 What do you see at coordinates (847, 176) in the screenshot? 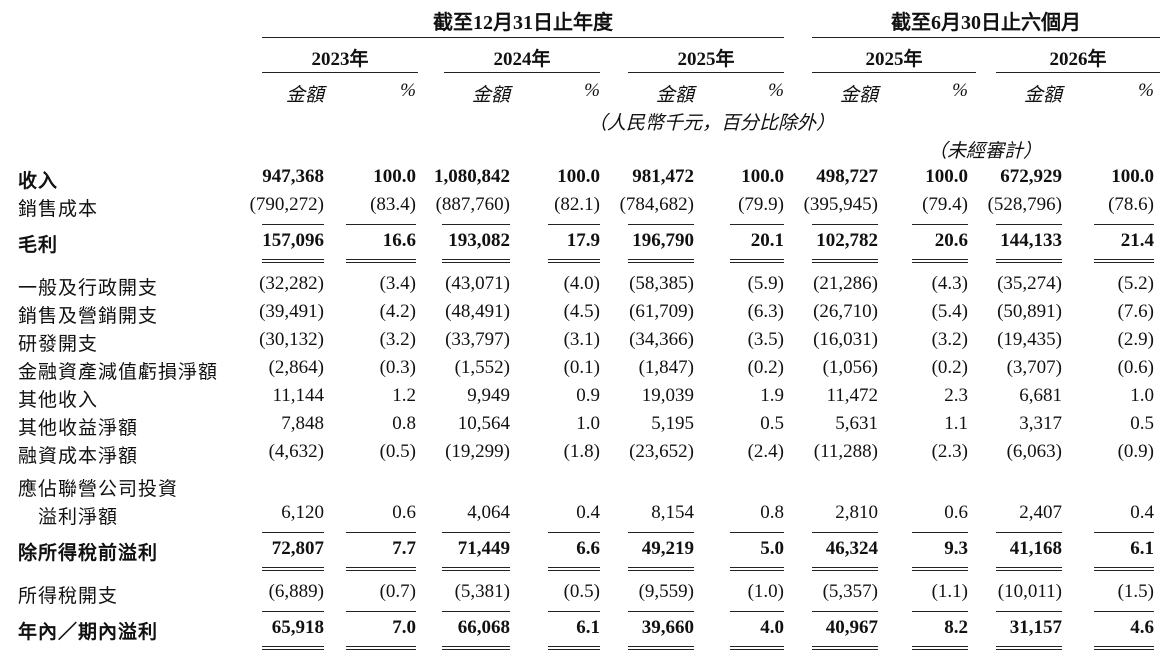
I see `table-cell: 498,727` at bounding box center [847, 176].